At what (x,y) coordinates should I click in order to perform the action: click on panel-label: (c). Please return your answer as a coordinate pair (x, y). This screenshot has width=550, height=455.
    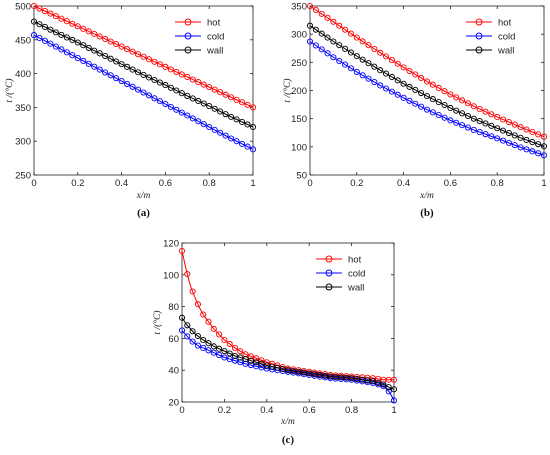
    Looking at the image, I should click on (288, 440).